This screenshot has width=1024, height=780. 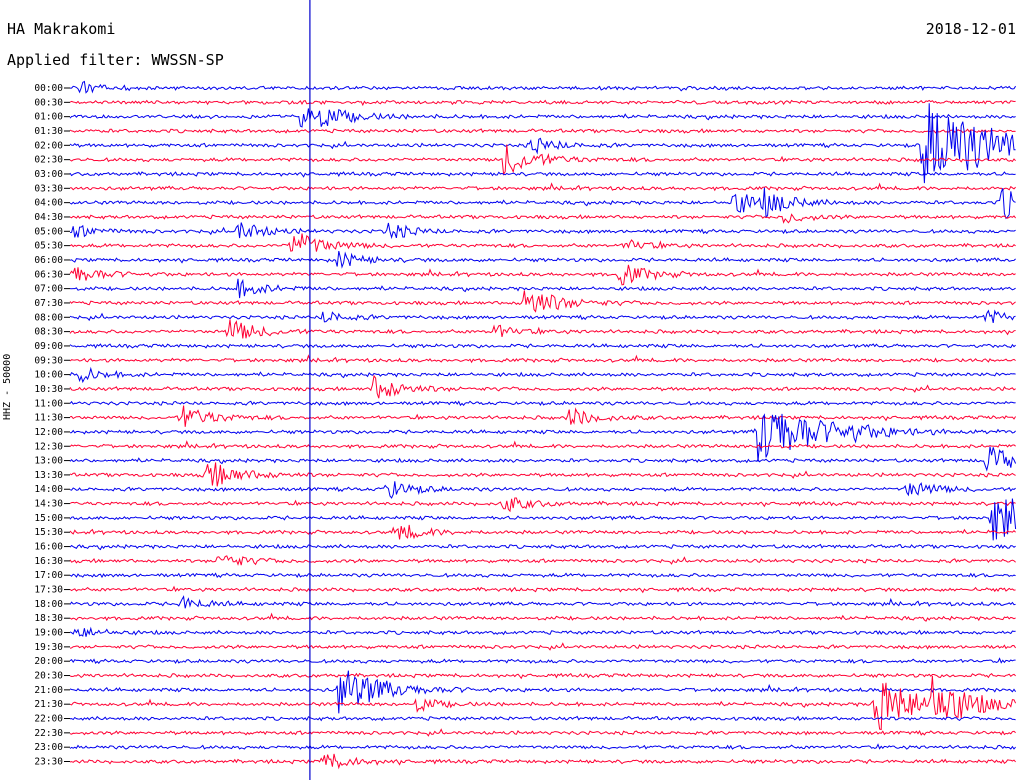 I want to click on row-time-label: 03:30, so click(x=48, y=188).